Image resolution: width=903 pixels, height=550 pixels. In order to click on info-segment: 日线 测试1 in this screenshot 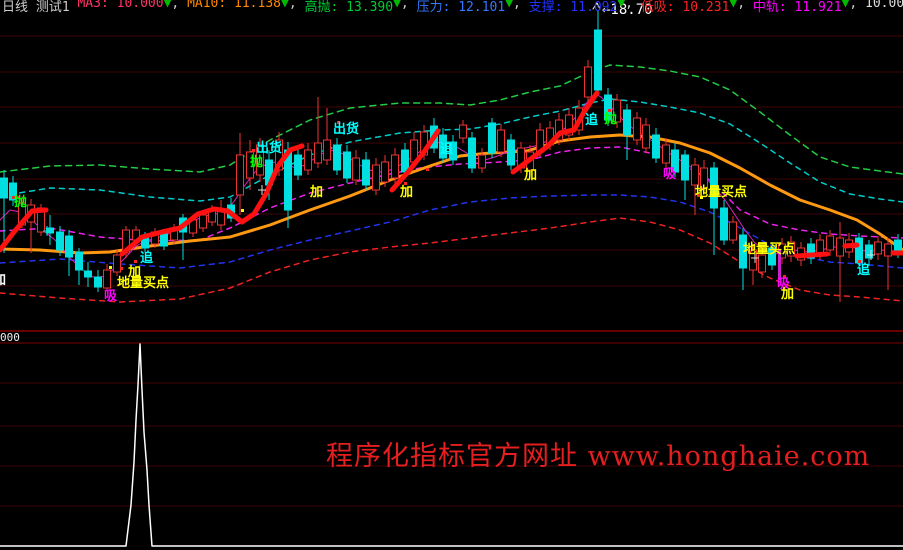, I will do `click(40, 7)`.